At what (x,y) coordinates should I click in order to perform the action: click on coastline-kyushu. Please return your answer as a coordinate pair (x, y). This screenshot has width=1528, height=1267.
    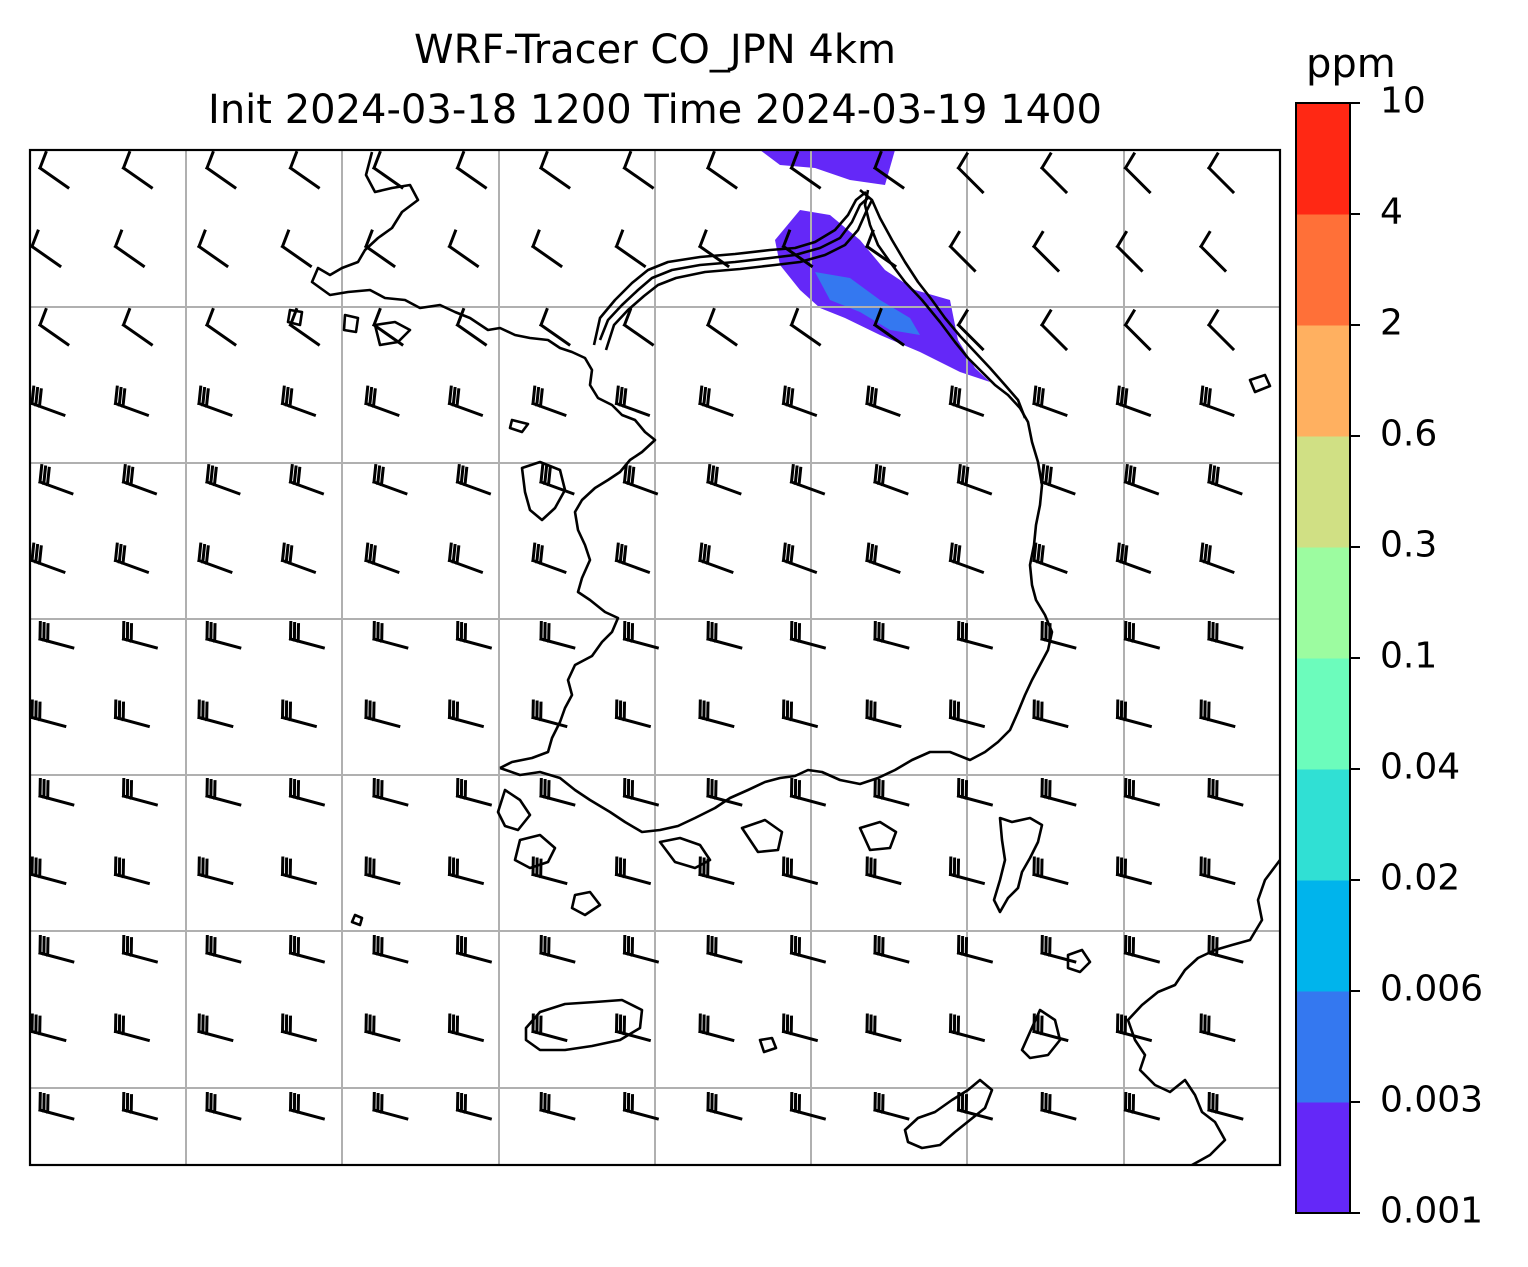
    Looking at the image, I should click on (1203, 1012).